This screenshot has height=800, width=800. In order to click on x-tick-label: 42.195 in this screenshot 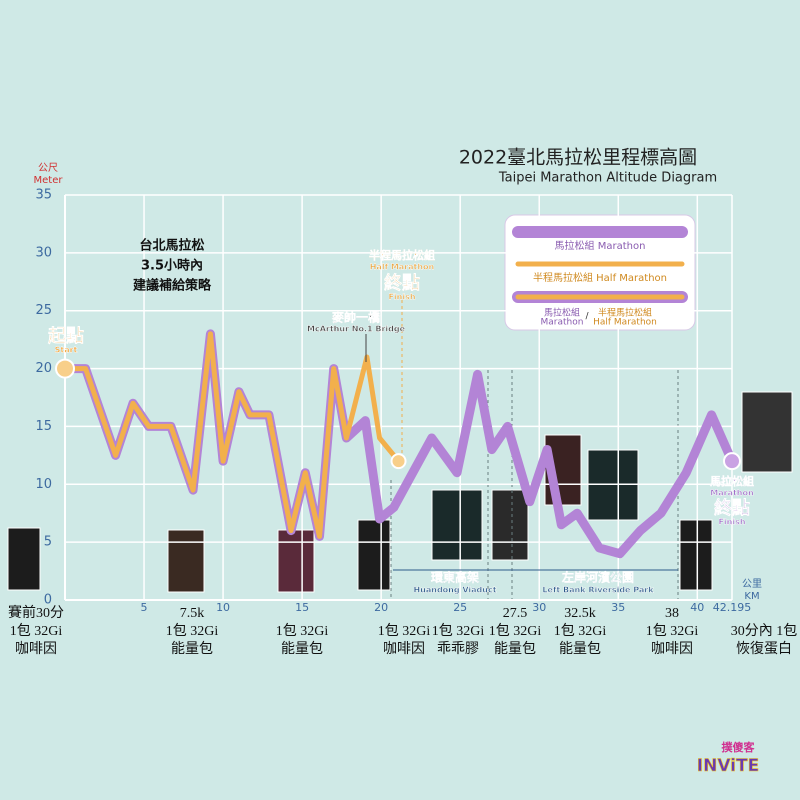, I will do `click(732, 607)`.